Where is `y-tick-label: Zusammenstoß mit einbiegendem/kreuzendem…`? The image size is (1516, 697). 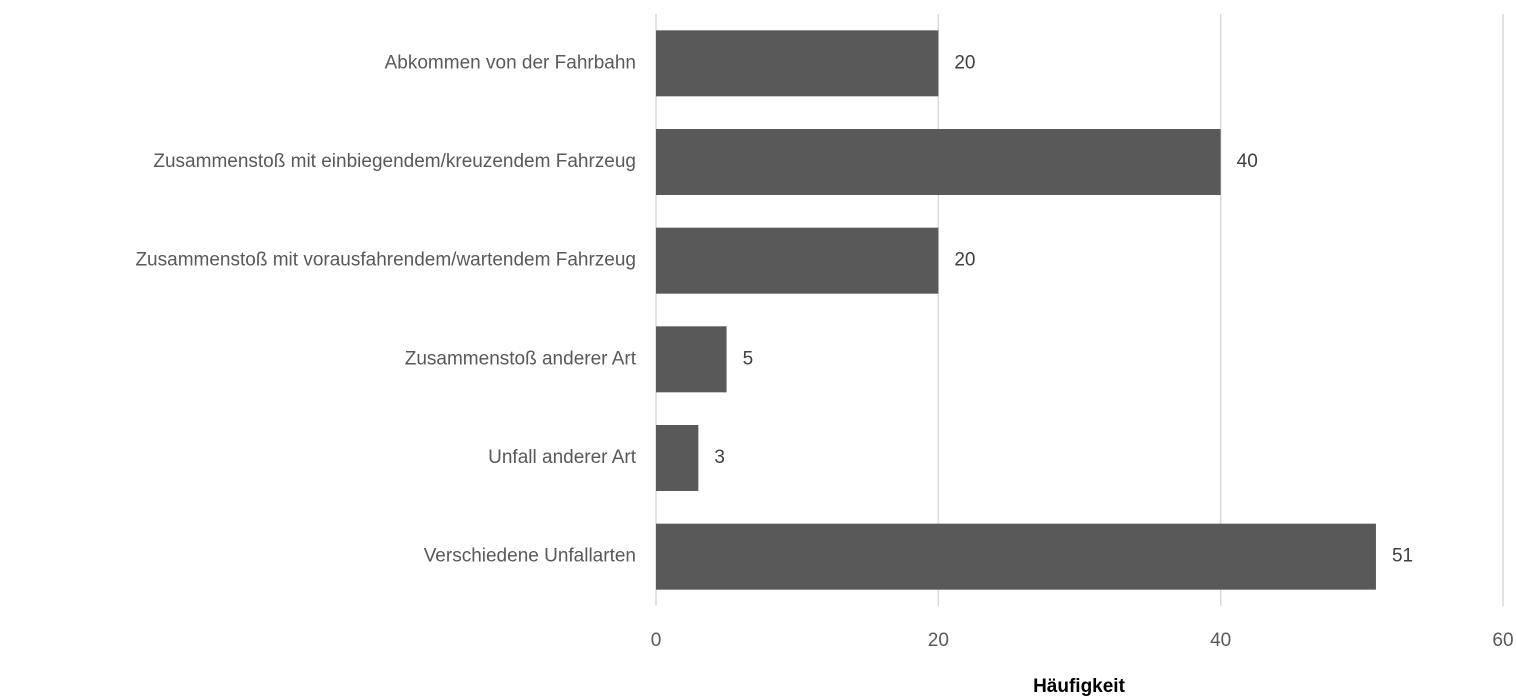
y-tick-label: Zusammenstoß mit einbiegendem/kreuzendem… is located at coordinates (394, 161).